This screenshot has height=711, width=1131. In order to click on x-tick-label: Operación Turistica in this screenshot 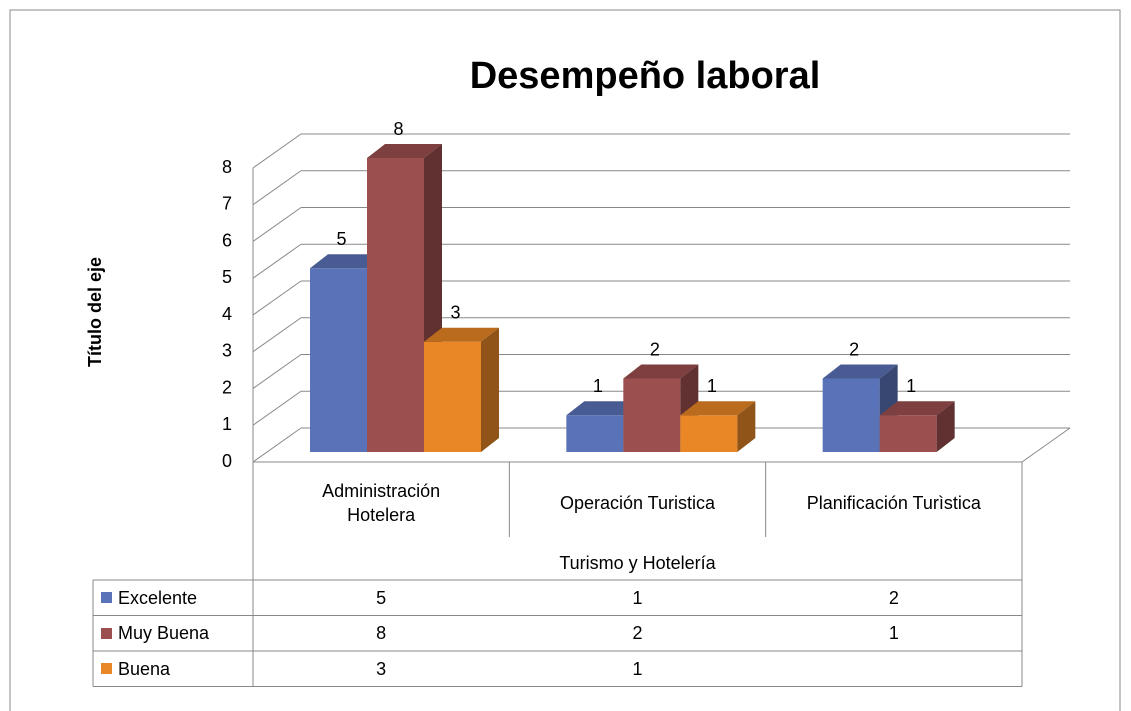, I will do `click(637, 503)`.